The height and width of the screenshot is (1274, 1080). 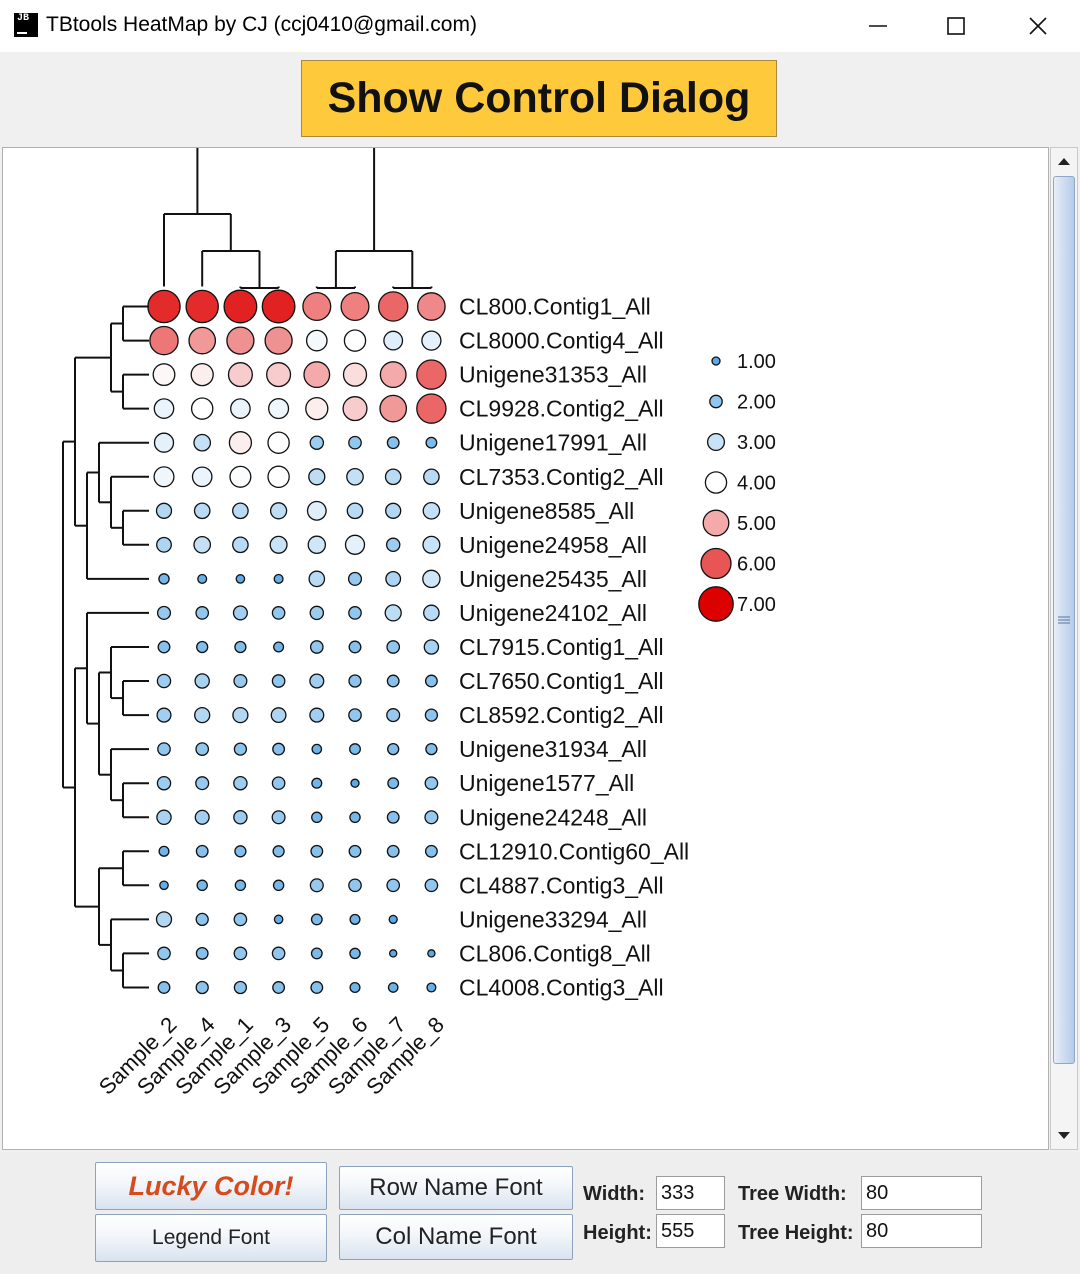 I want to click on row-label: CL7650.Contig1_All, so click(x=561, y=681).